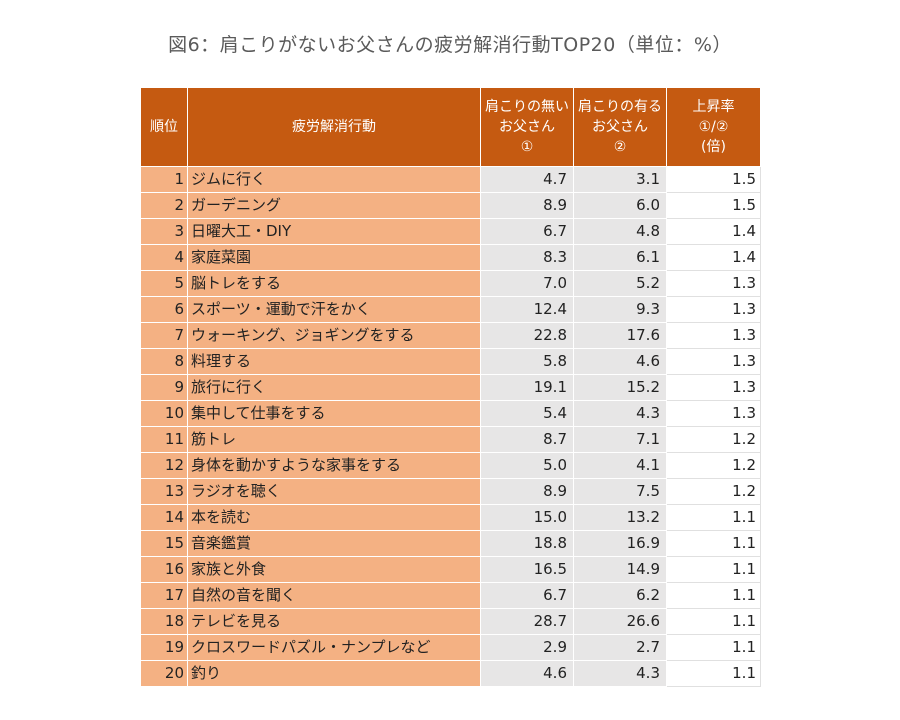 Image resolution: width=900 pixels, height=720 pixels. What do you see at coordinates (620, 595) in the screenshot?
I see `cell-stiff-value: 6.2` at bounding box center [620, 595].